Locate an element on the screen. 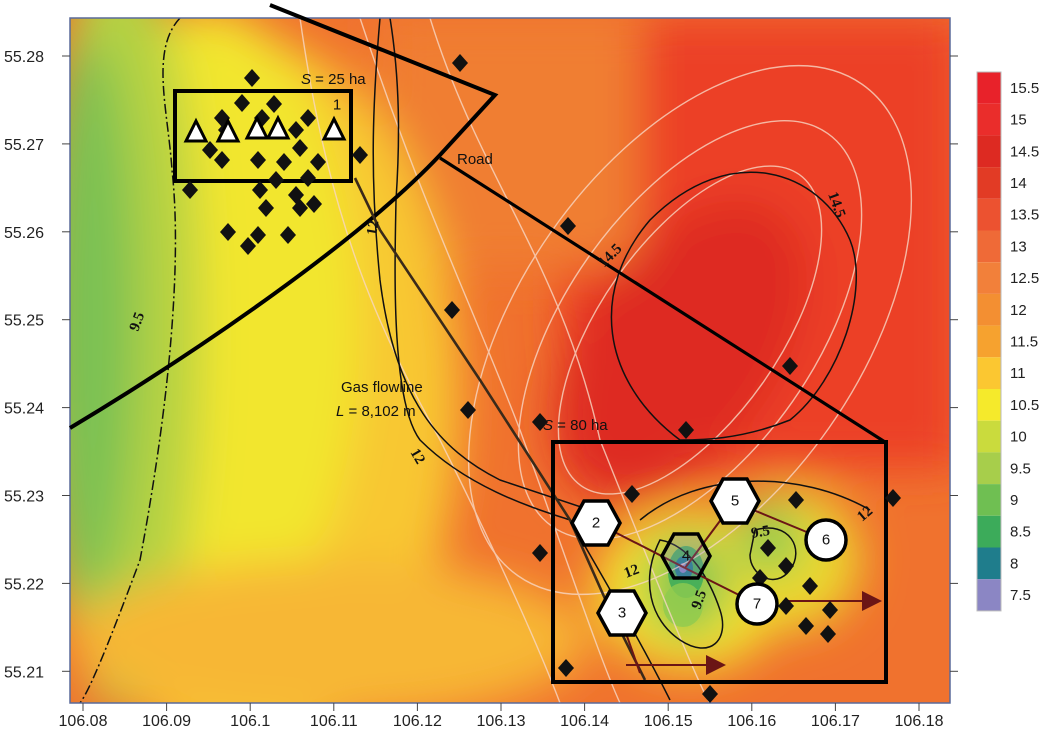 This screenshot has height=729, width=1062. site-number-1: 1 is located at coordinates (337, 105).